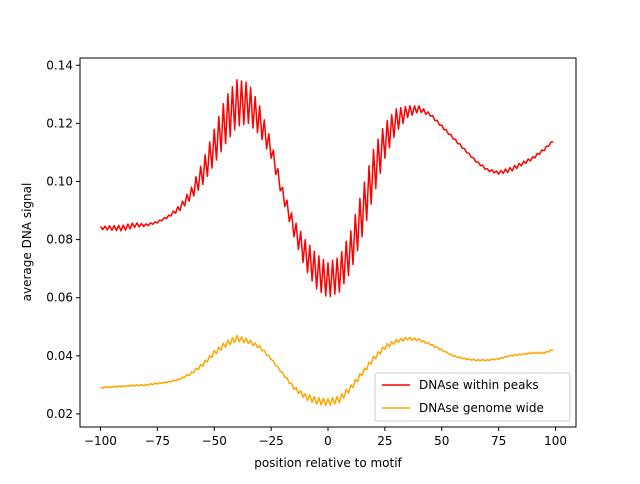 Image resolution: width=640 pixels, height=484 pixels. I want to click on x-axis: −100 −75 −50 −25 0 25 50 75 100, so click(325, 437).